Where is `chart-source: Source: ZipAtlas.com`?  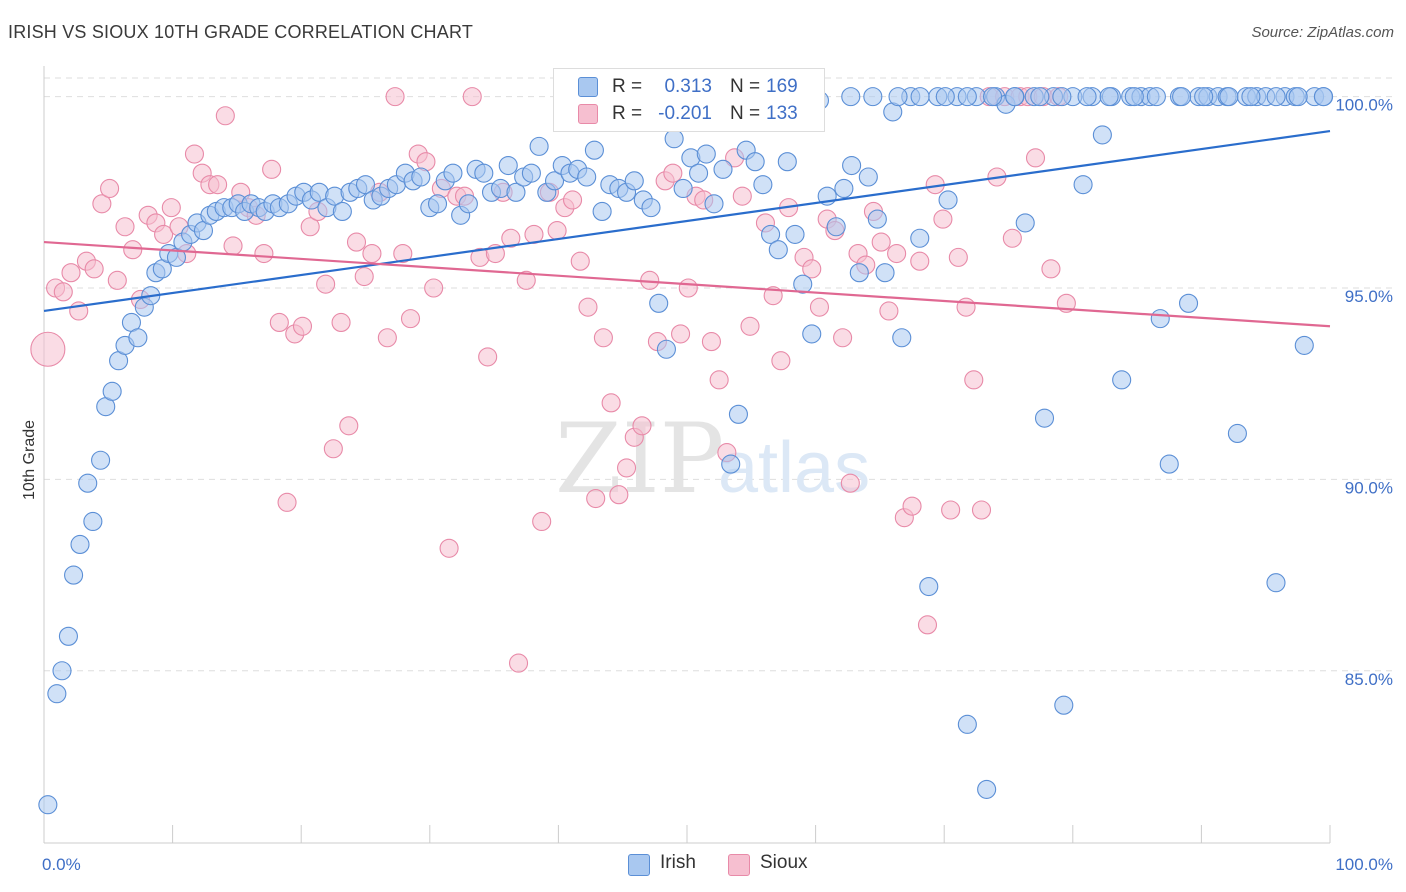 chart-source: Source: ZipAtlas.com is located at coordinates (1322, 32).